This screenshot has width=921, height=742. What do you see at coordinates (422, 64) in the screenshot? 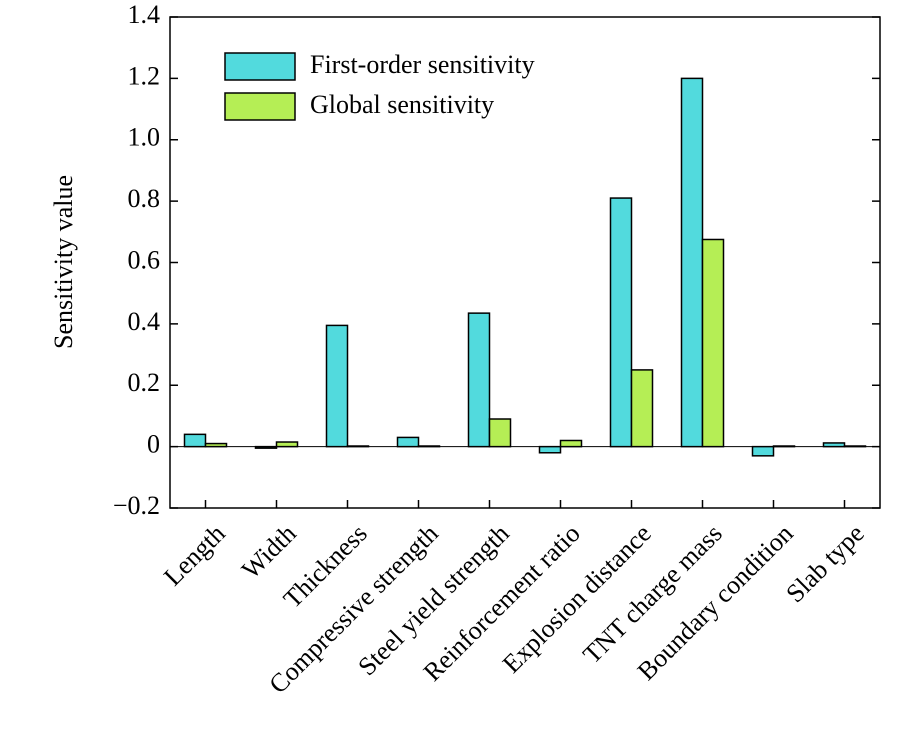
I see `legend-label: First-order sensitivity` at bounding box center [422, 64].